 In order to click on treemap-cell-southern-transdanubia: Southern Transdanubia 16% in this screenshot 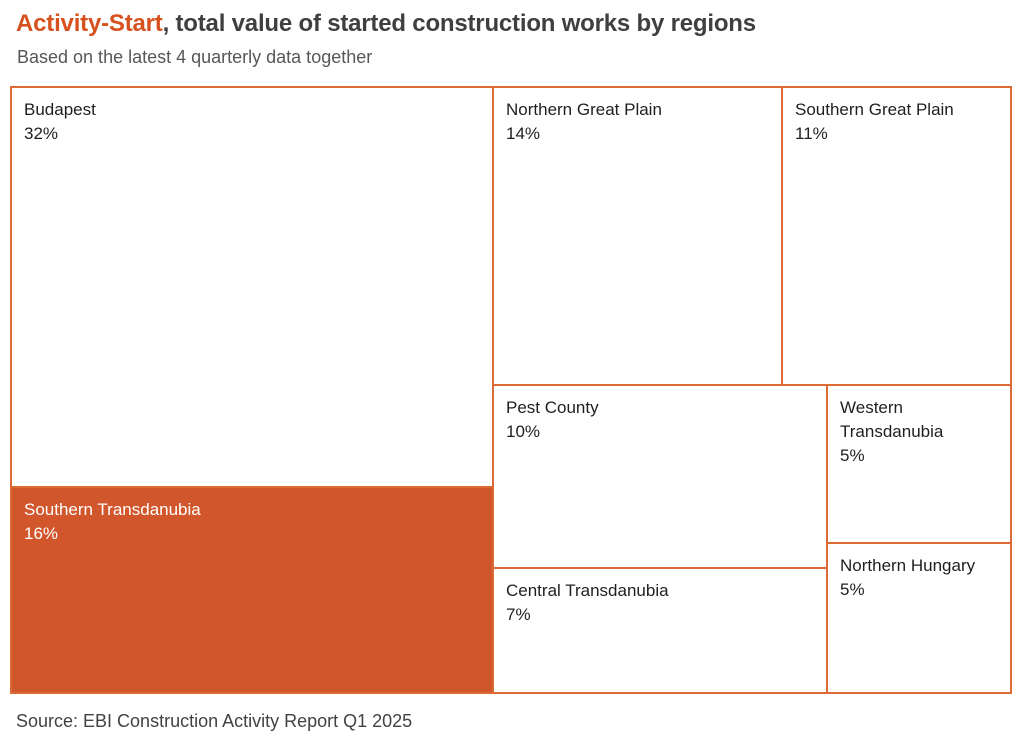, I will do `click(252, 590)`.